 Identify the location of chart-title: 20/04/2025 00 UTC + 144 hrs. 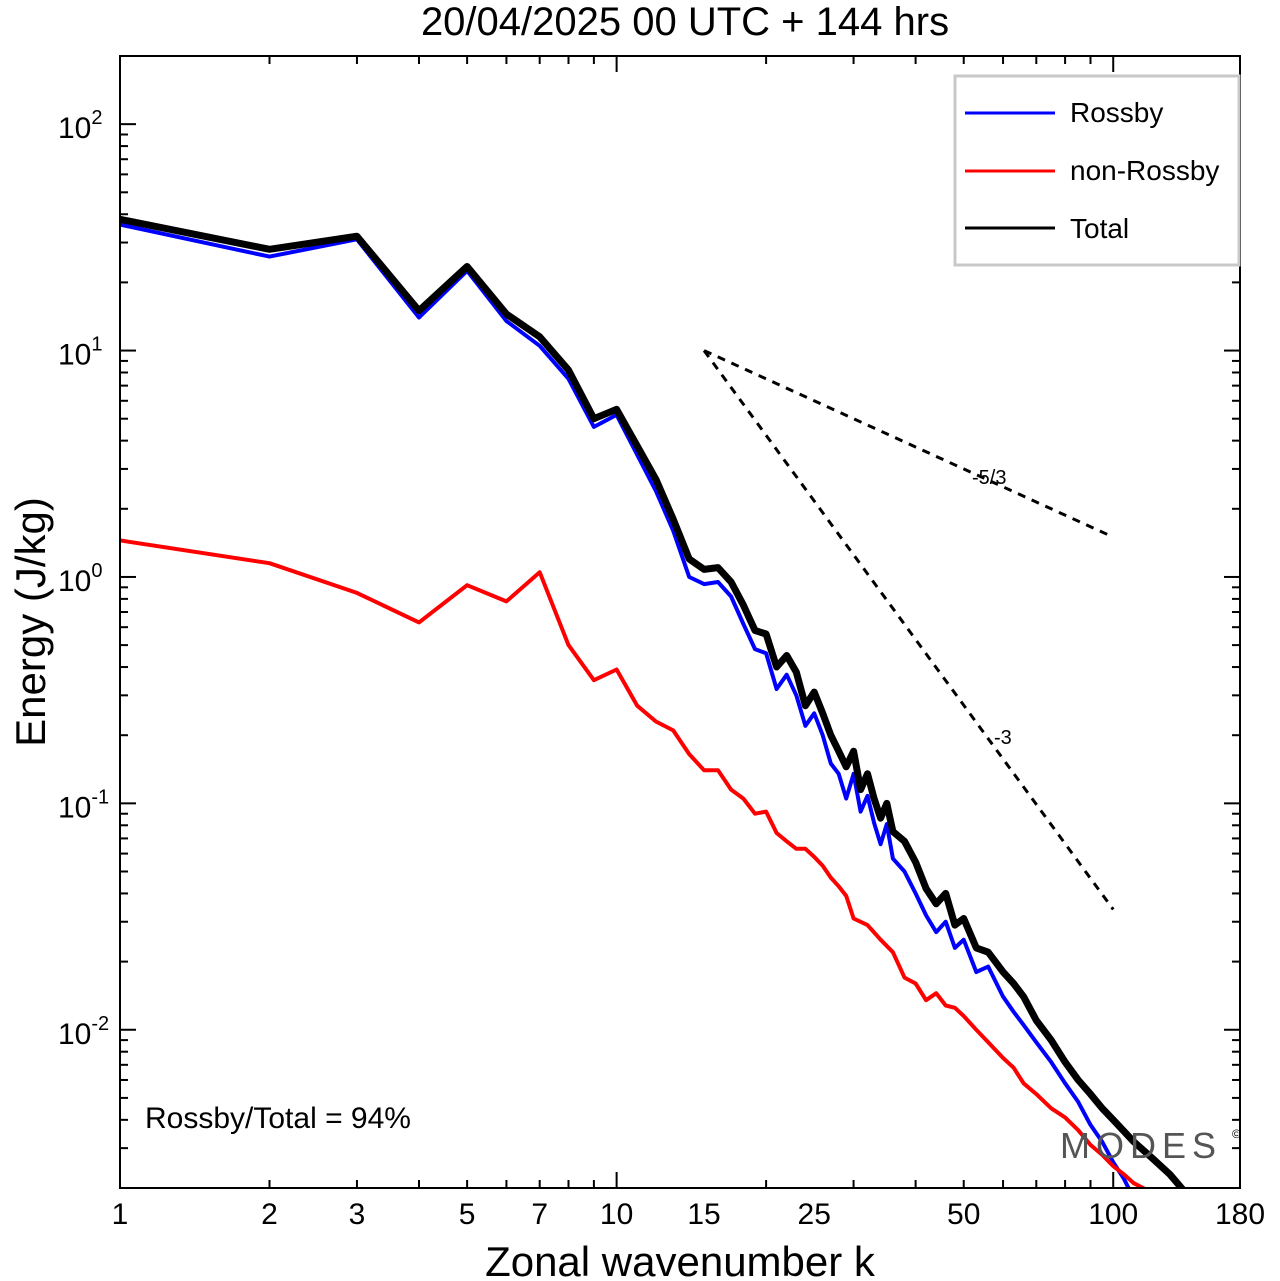
(685, 22).